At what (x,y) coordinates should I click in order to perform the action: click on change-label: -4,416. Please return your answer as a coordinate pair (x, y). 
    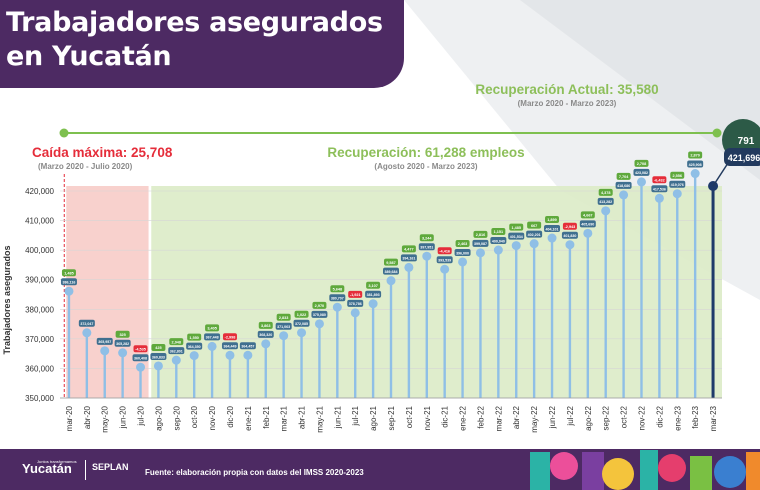
    Looking at the image, I should click on (444, 251).